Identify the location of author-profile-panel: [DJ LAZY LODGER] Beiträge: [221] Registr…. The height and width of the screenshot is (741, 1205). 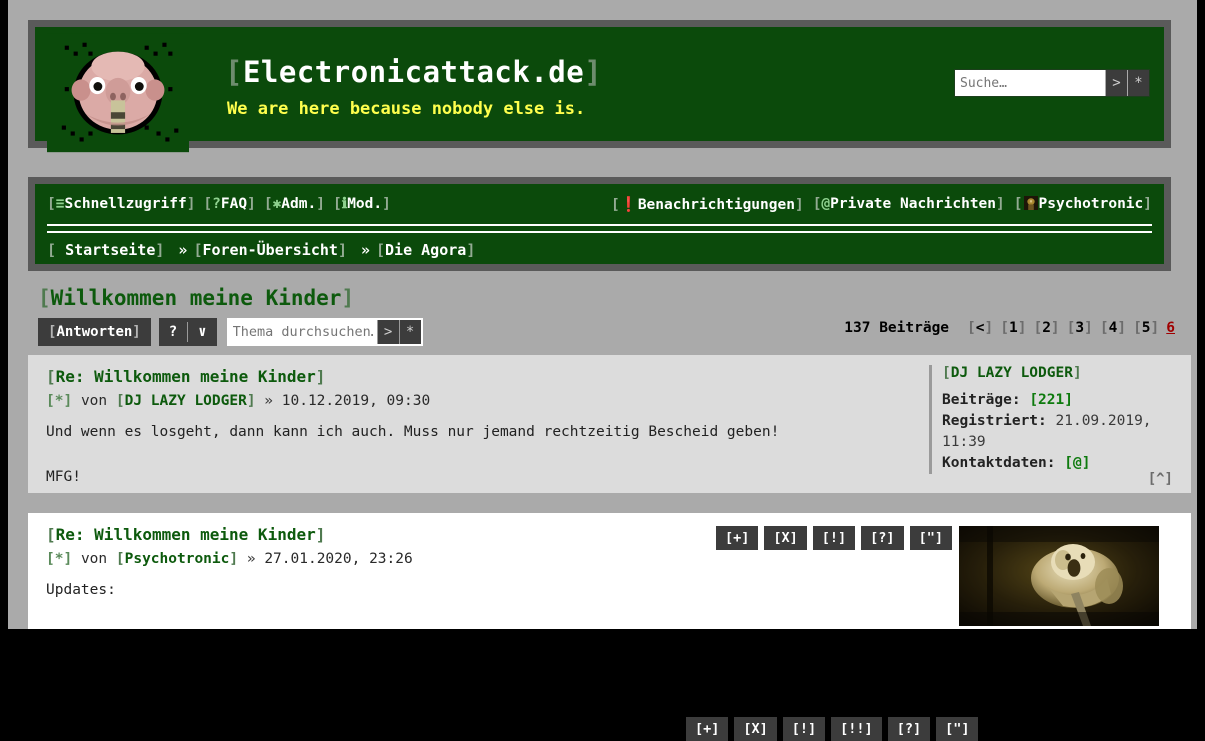
(1053, 419).